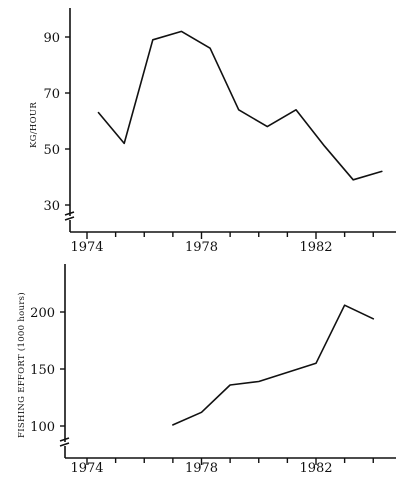  Describe the element at coordinates (42, 427) in the screenshot. I see `y-tick-label: 100` at that location.